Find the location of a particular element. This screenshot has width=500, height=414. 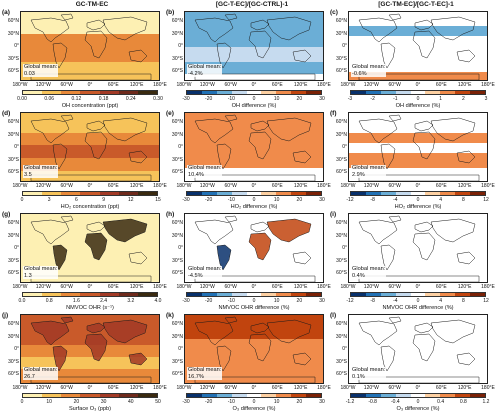

colorbar-tick-label: 4 is located at coordinates (441, 301).